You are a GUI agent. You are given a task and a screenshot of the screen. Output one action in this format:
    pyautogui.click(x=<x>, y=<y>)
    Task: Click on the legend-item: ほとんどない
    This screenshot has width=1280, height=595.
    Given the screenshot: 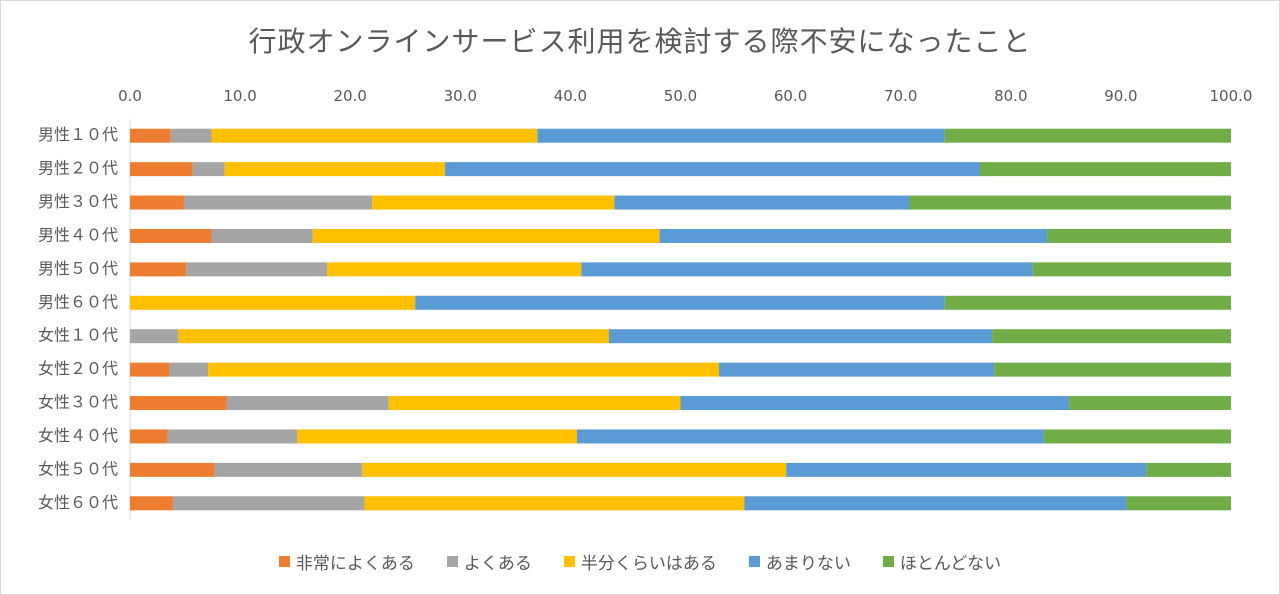 What is the action you would take?
    pyautogui.click(x=942, y=561)
    